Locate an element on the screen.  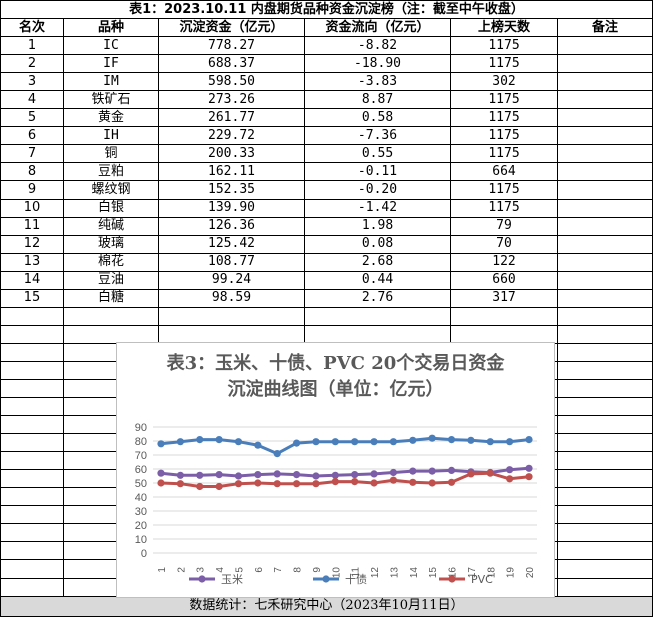
x-tick-label: 13 is located at coordinates (394, 573).